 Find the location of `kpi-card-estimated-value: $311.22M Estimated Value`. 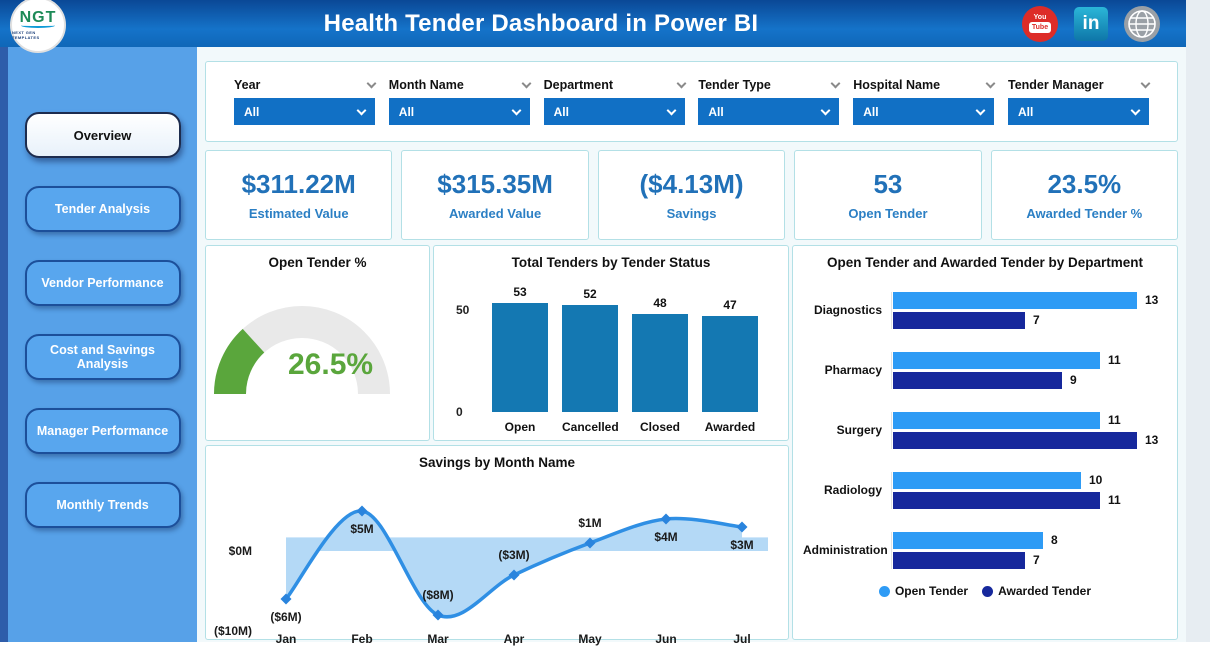

kpi-card-estimated-value: $311.22M Estimated Value is located at coordinates (299, 195).